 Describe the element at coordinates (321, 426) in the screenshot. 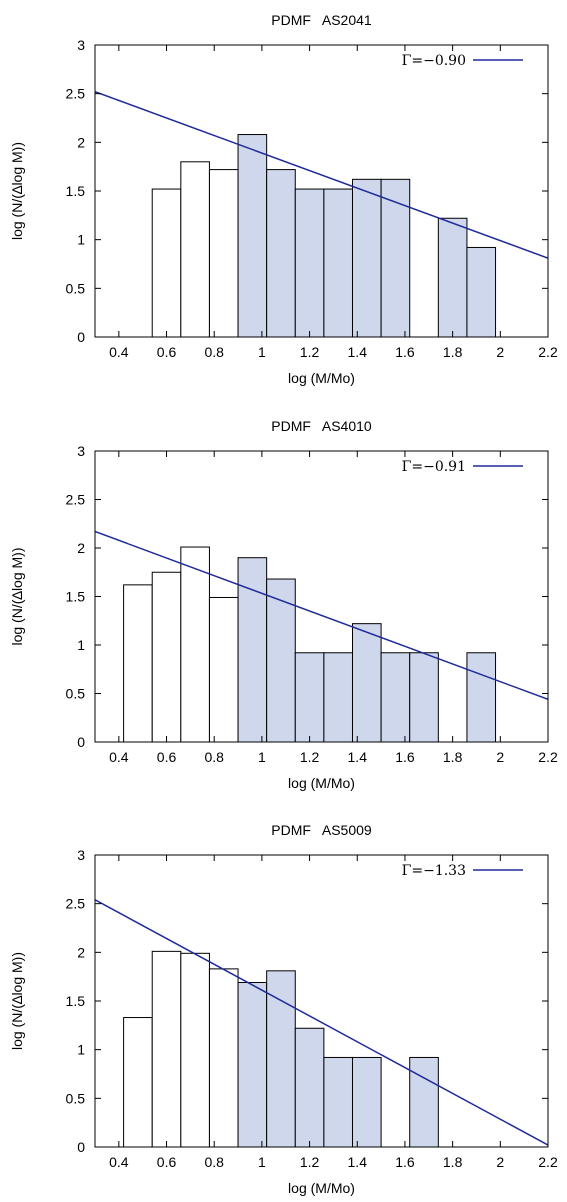

I see `chart-title: PDMF AS4010` at that location.